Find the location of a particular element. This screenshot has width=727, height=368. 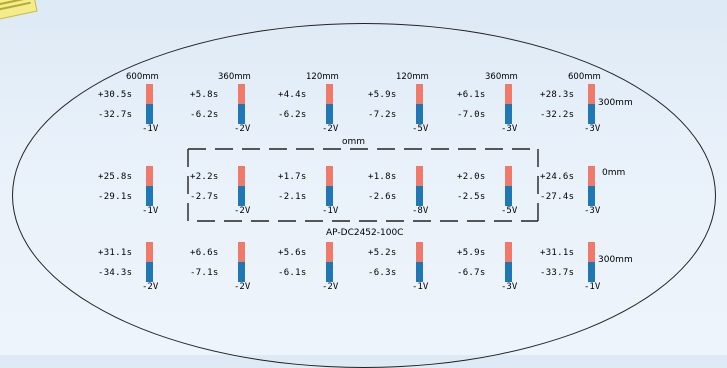

measurement-cell: +5.2s -6.3s -1V is located at coordinates (403, 261).